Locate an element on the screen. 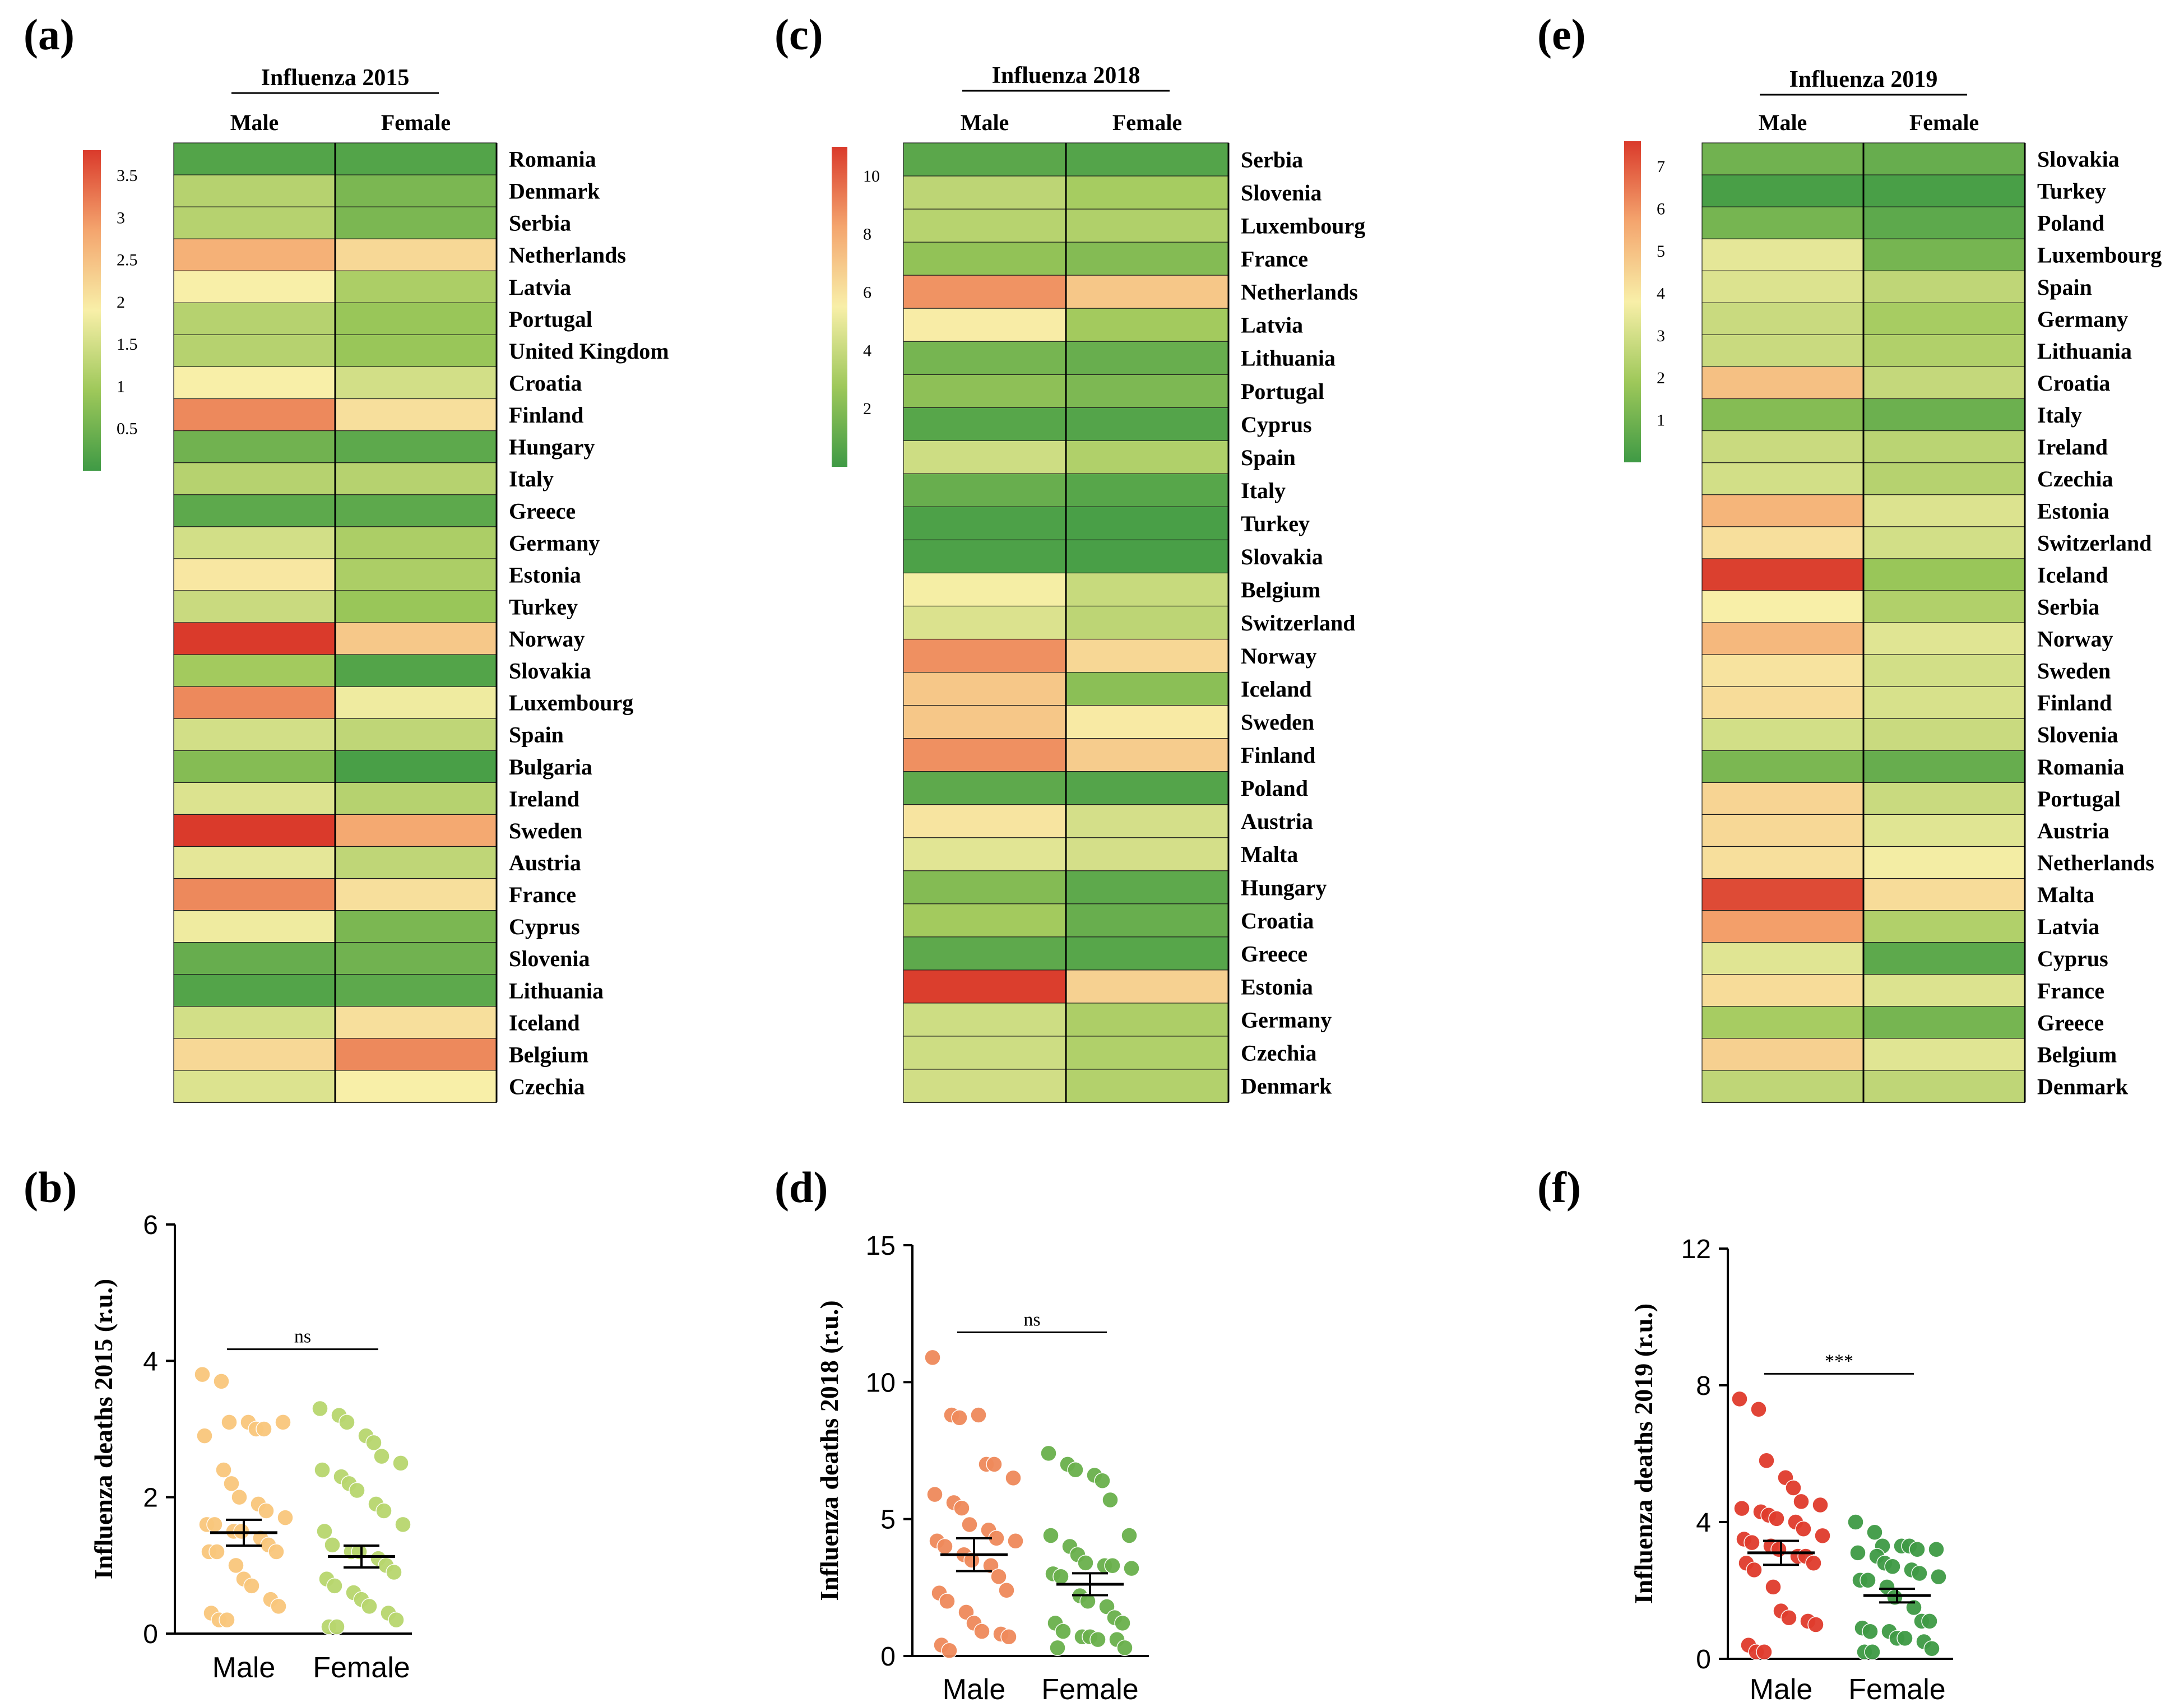  x-category-label: Male is located at coordinates (975, 1689).